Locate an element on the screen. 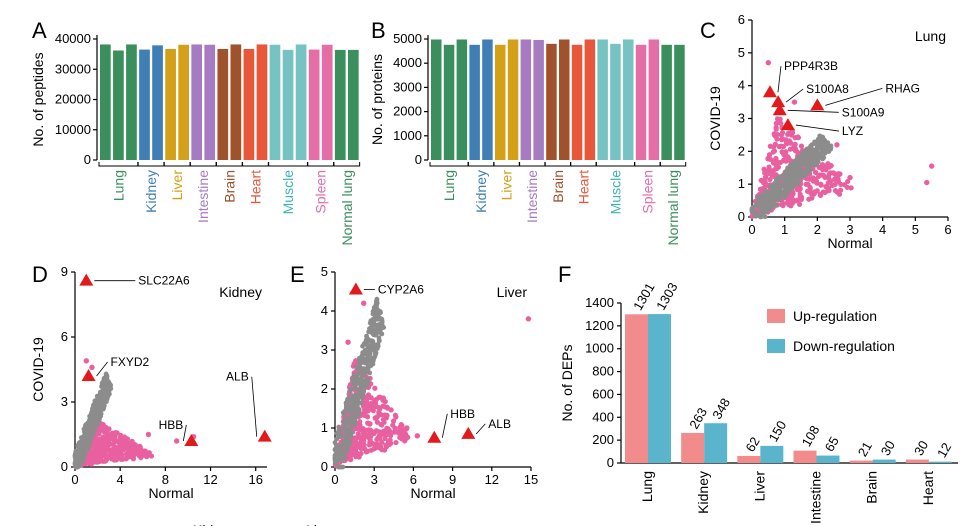 Image resolution: width=973 pixels, height=526 pixels. y-tick-label: 800 is located at coordinates (603, 371).